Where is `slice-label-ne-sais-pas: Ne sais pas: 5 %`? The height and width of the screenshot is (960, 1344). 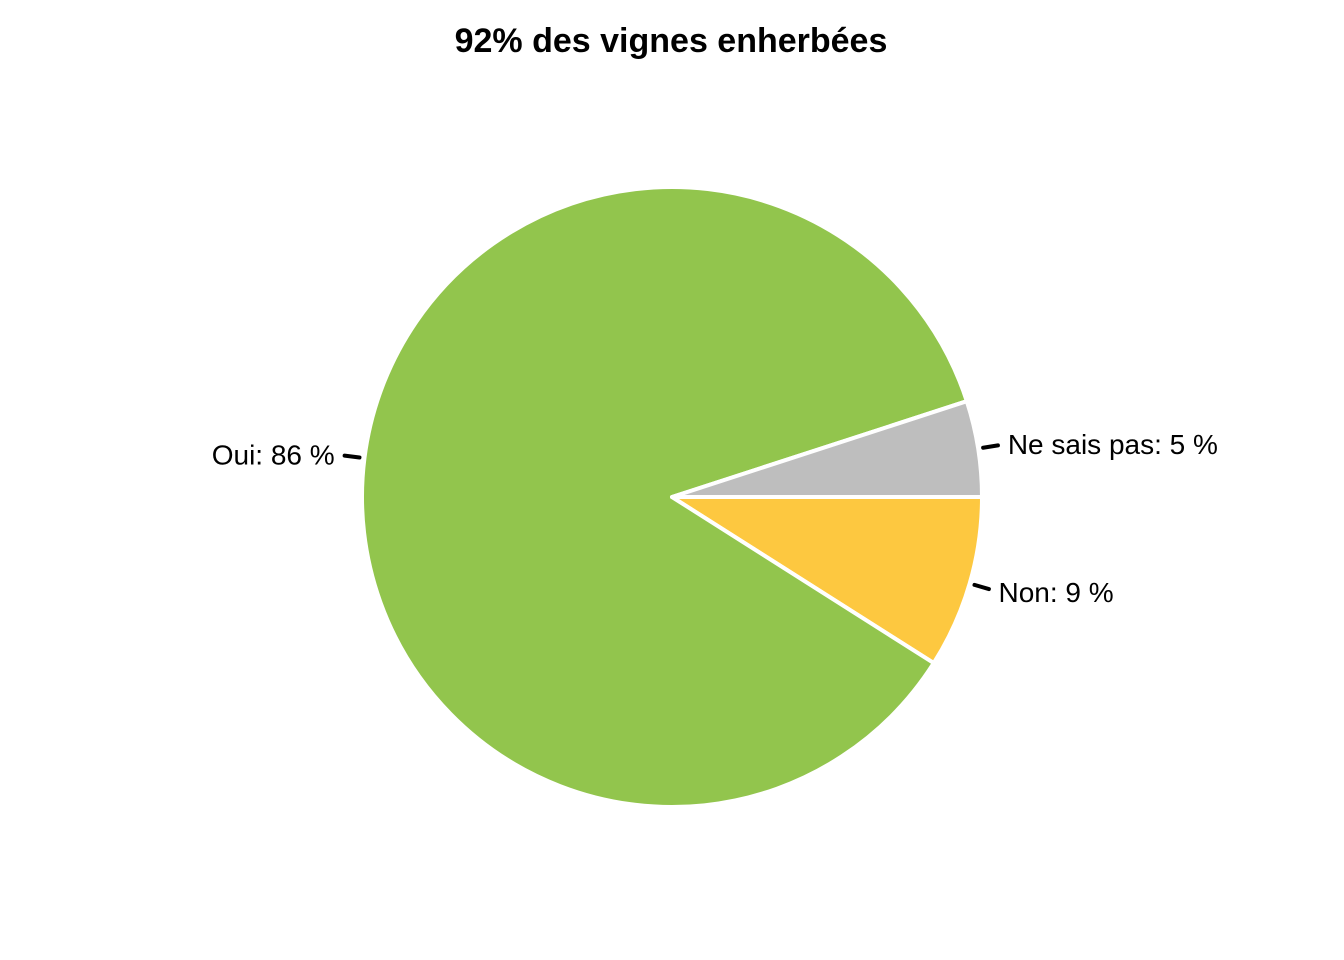
slice-label-ne-sais-pas: Ne sais pas: 5 % is located at coordinates (1113, 444).